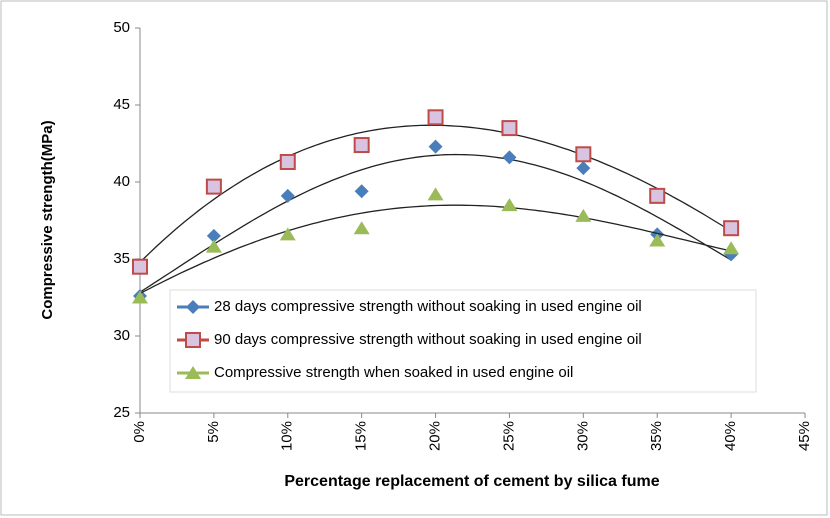 The image size is (830, 518). Describe the element at coordinates (730, 436) in the screenshot. I see `x-tick-label: 40%` at that location.